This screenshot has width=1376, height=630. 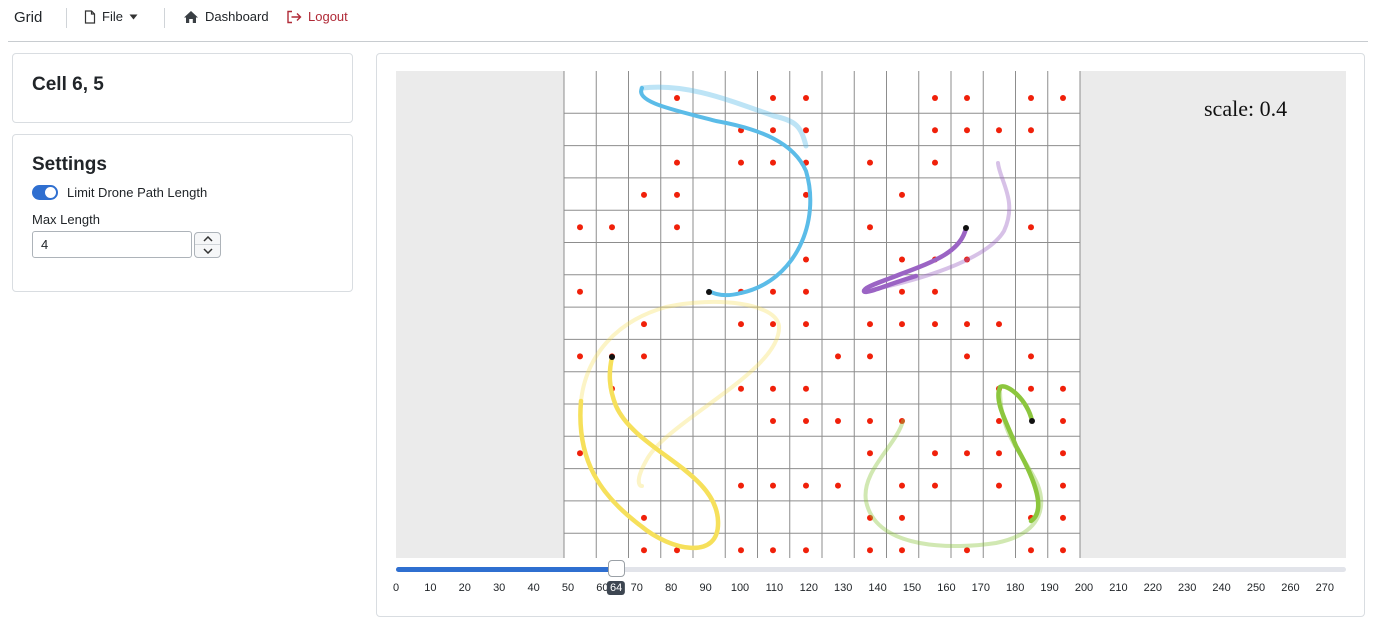 I want to click on slider-tick-label: 150, so click(x=912, y=588).